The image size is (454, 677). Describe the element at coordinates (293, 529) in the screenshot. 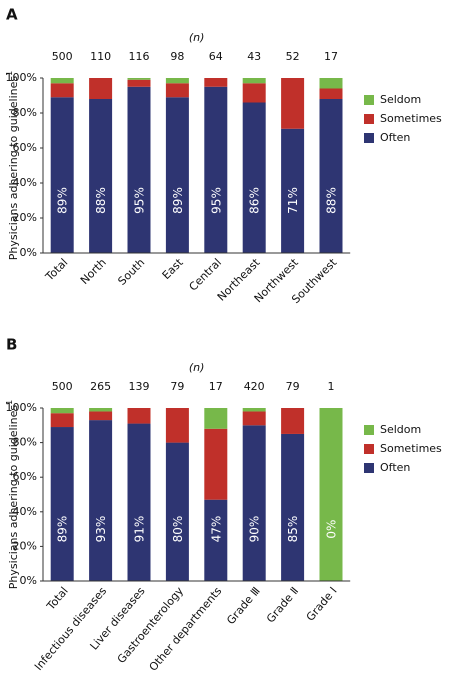

I see `value-label: 85%` at that location.